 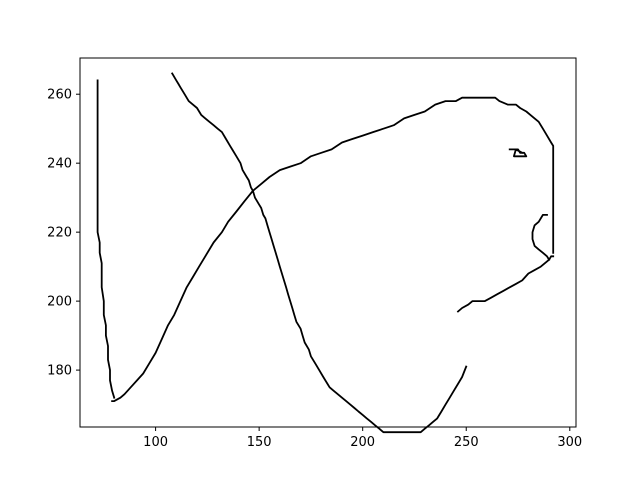 What do you see at coordinates (59, 233) in the screenshot?
I see `y-tick-label: 220` at bounding box center [59, 233].